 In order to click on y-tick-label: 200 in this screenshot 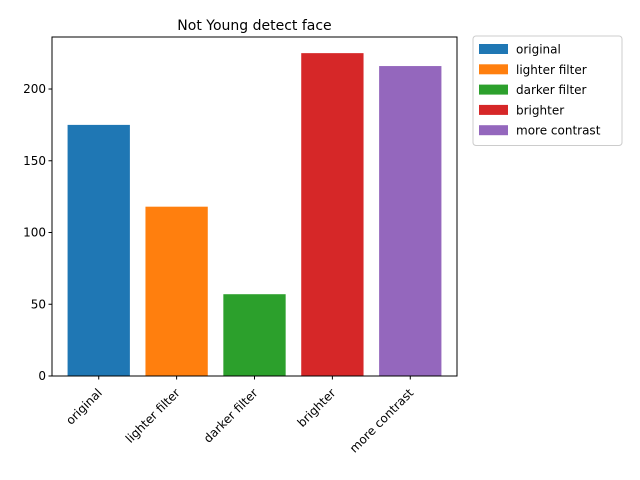, I will do `click(34, 89)`.